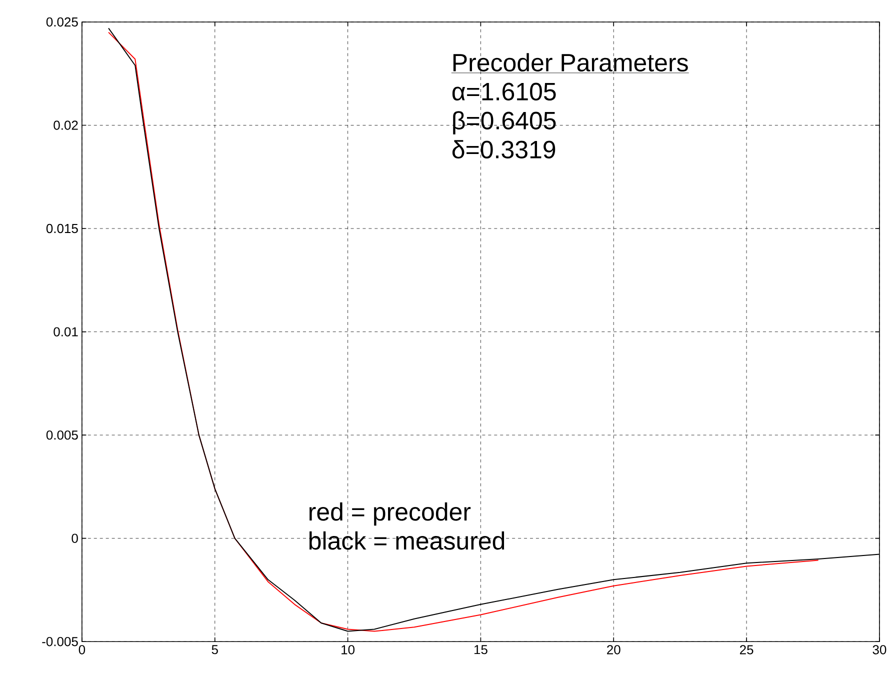 The height and width of the screenshot is (676, 890). I want to click on x-tick-label: 25, so click(747, 650).